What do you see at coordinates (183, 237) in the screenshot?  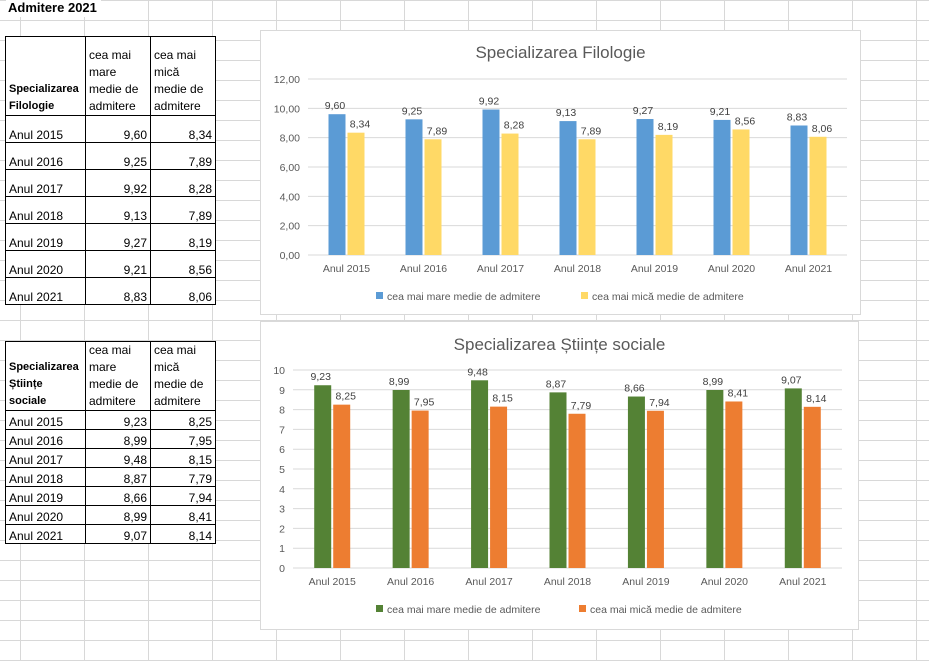 I see `table-cell: 8,19` at bounding box center [183, 237].